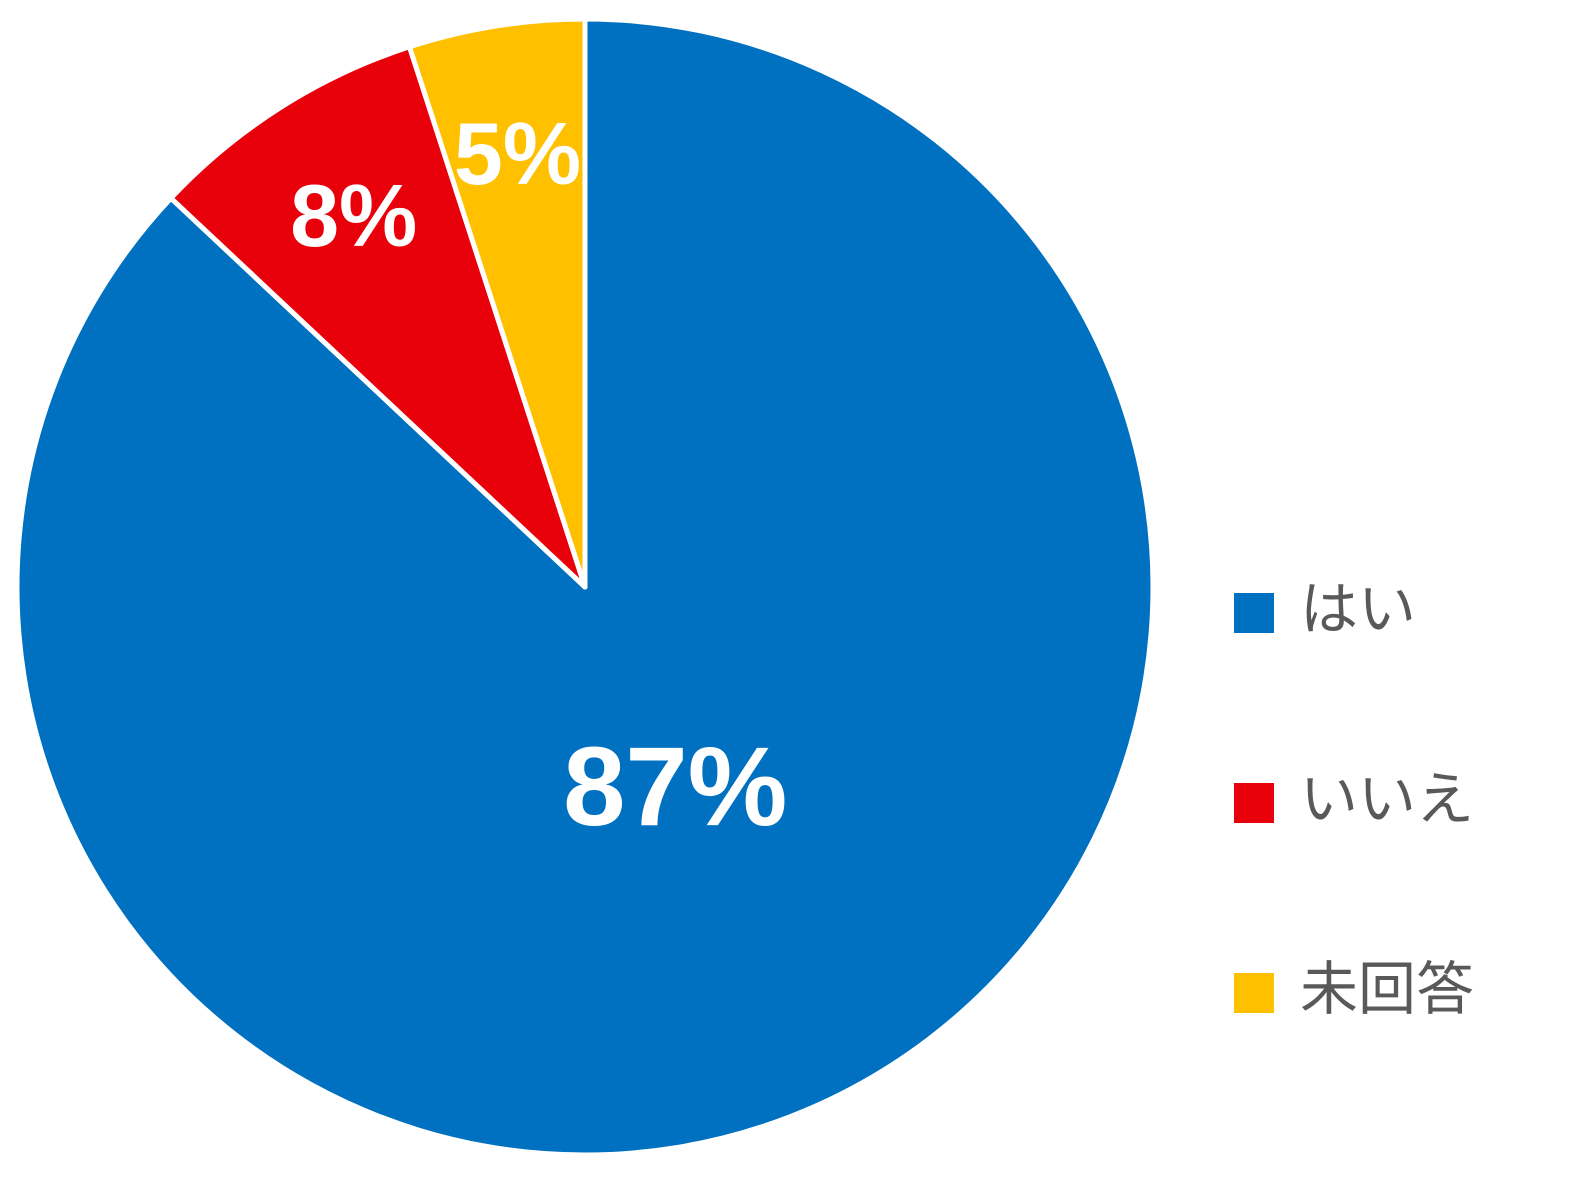  Describe the element at coordinates (517, 153) in the screenshot. I see `data-label: 5%` at that location.